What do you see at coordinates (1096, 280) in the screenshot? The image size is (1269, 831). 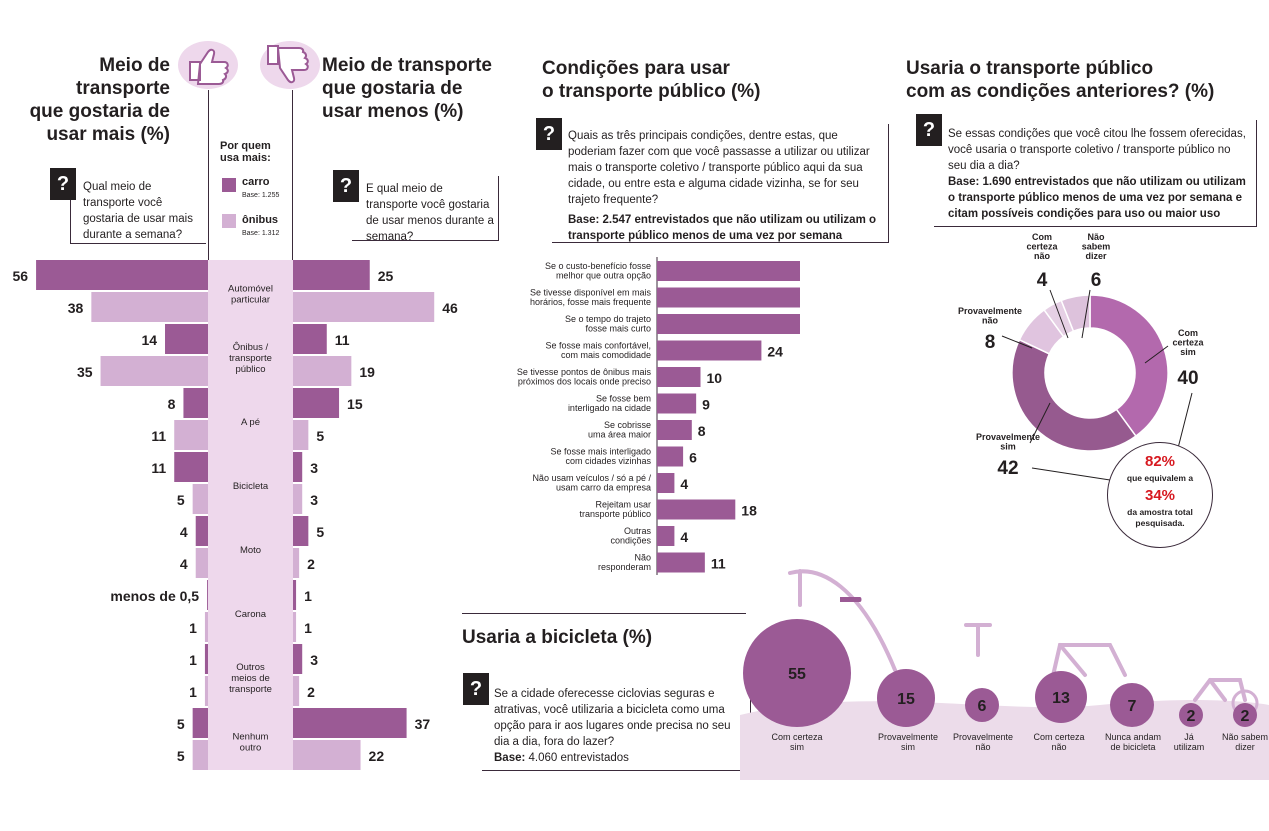 I see `donut-value: 6` at bounding box center [1096, 280].